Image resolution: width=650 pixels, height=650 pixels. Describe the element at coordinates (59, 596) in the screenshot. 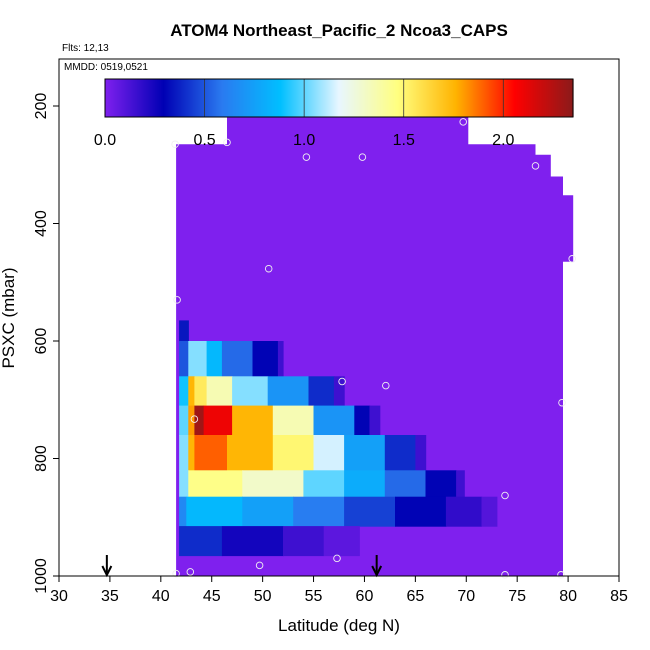

I see `x-tick-label: 30` at that location.